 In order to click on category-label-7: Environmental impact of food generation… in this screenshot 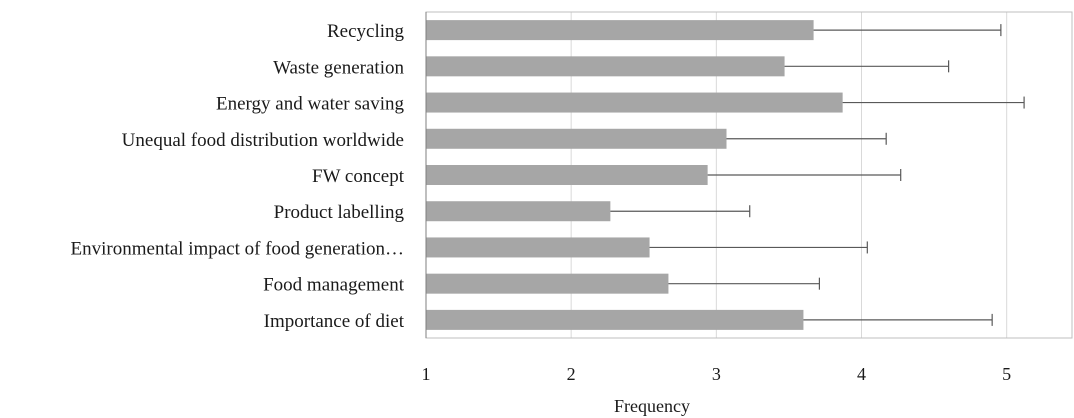, I will do `click(237, 248)`.